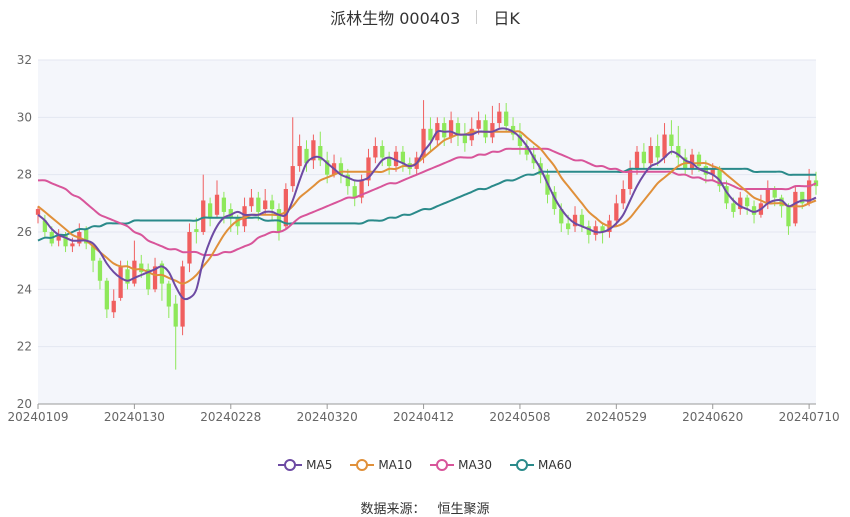  What do you see at coordinates (423, 417) in the screenshot?
I see `x-tick-label: 20240412` at bounding box center [423, 417].